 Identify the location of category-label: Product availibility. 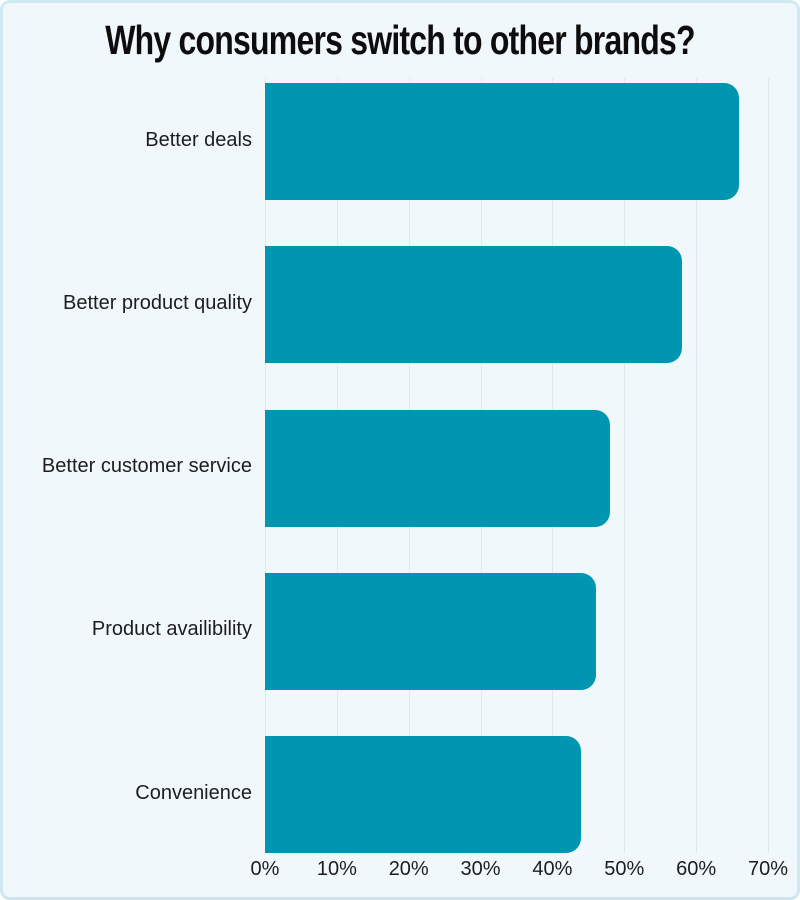
(171, 629).